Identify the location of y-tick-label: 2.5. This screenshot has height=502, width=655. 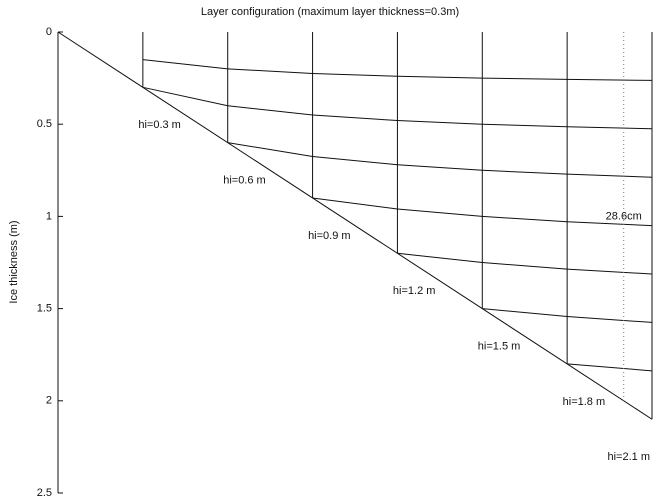
(44, 493).